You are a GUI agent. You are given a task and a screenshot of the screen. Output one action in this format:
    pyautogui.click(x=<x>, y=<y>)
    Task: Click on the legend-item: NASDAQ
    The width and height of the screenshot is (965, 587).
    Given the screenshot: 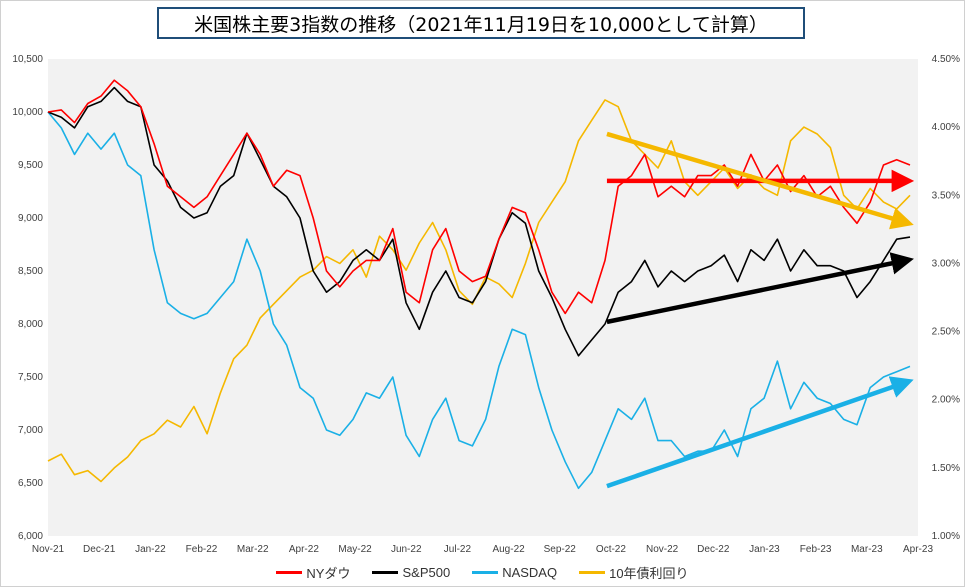 What is the action you would take?
    pyautogui.click(x=514, y=572)
    